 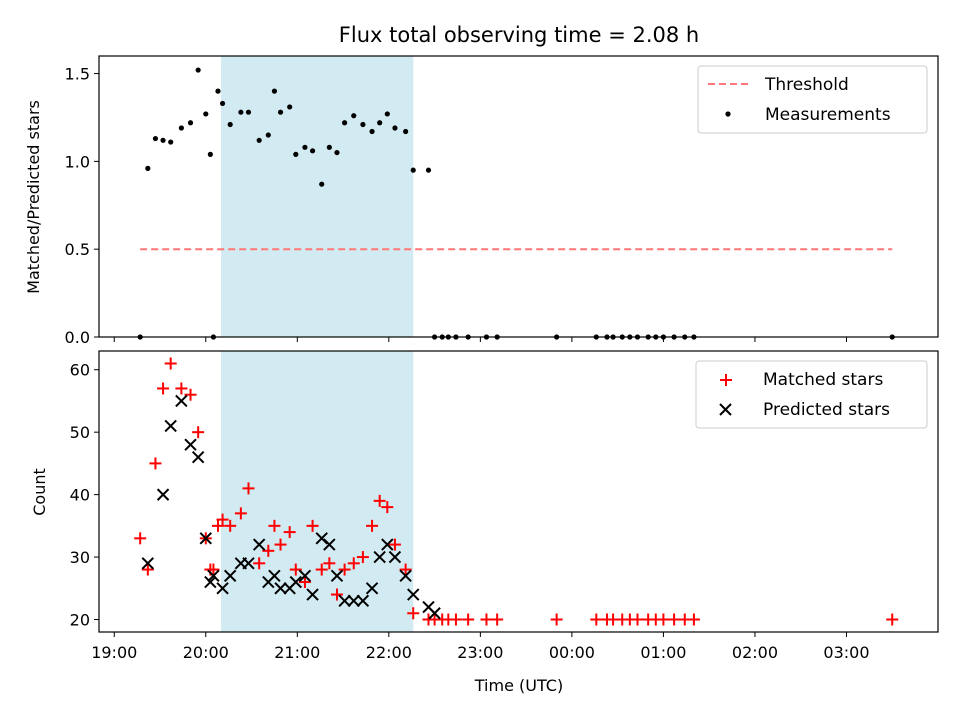 I want to click on ratio-legend-box, so click(x=812, y=99).